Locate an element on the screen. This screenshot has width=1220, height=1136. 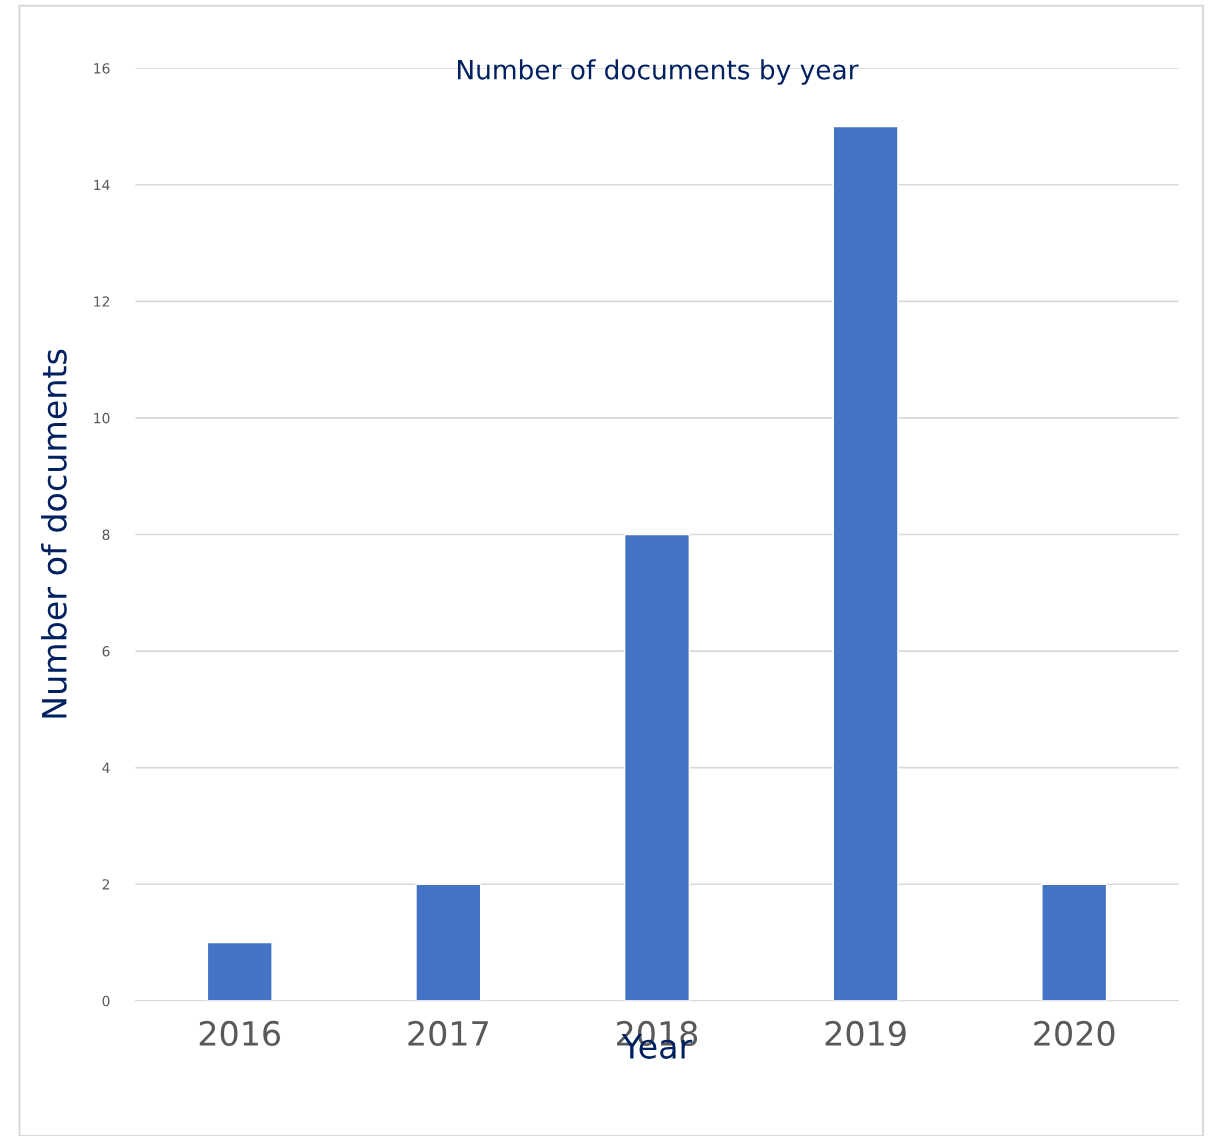
x-tick-label: 2019 is located at coordinates (865, 1033).